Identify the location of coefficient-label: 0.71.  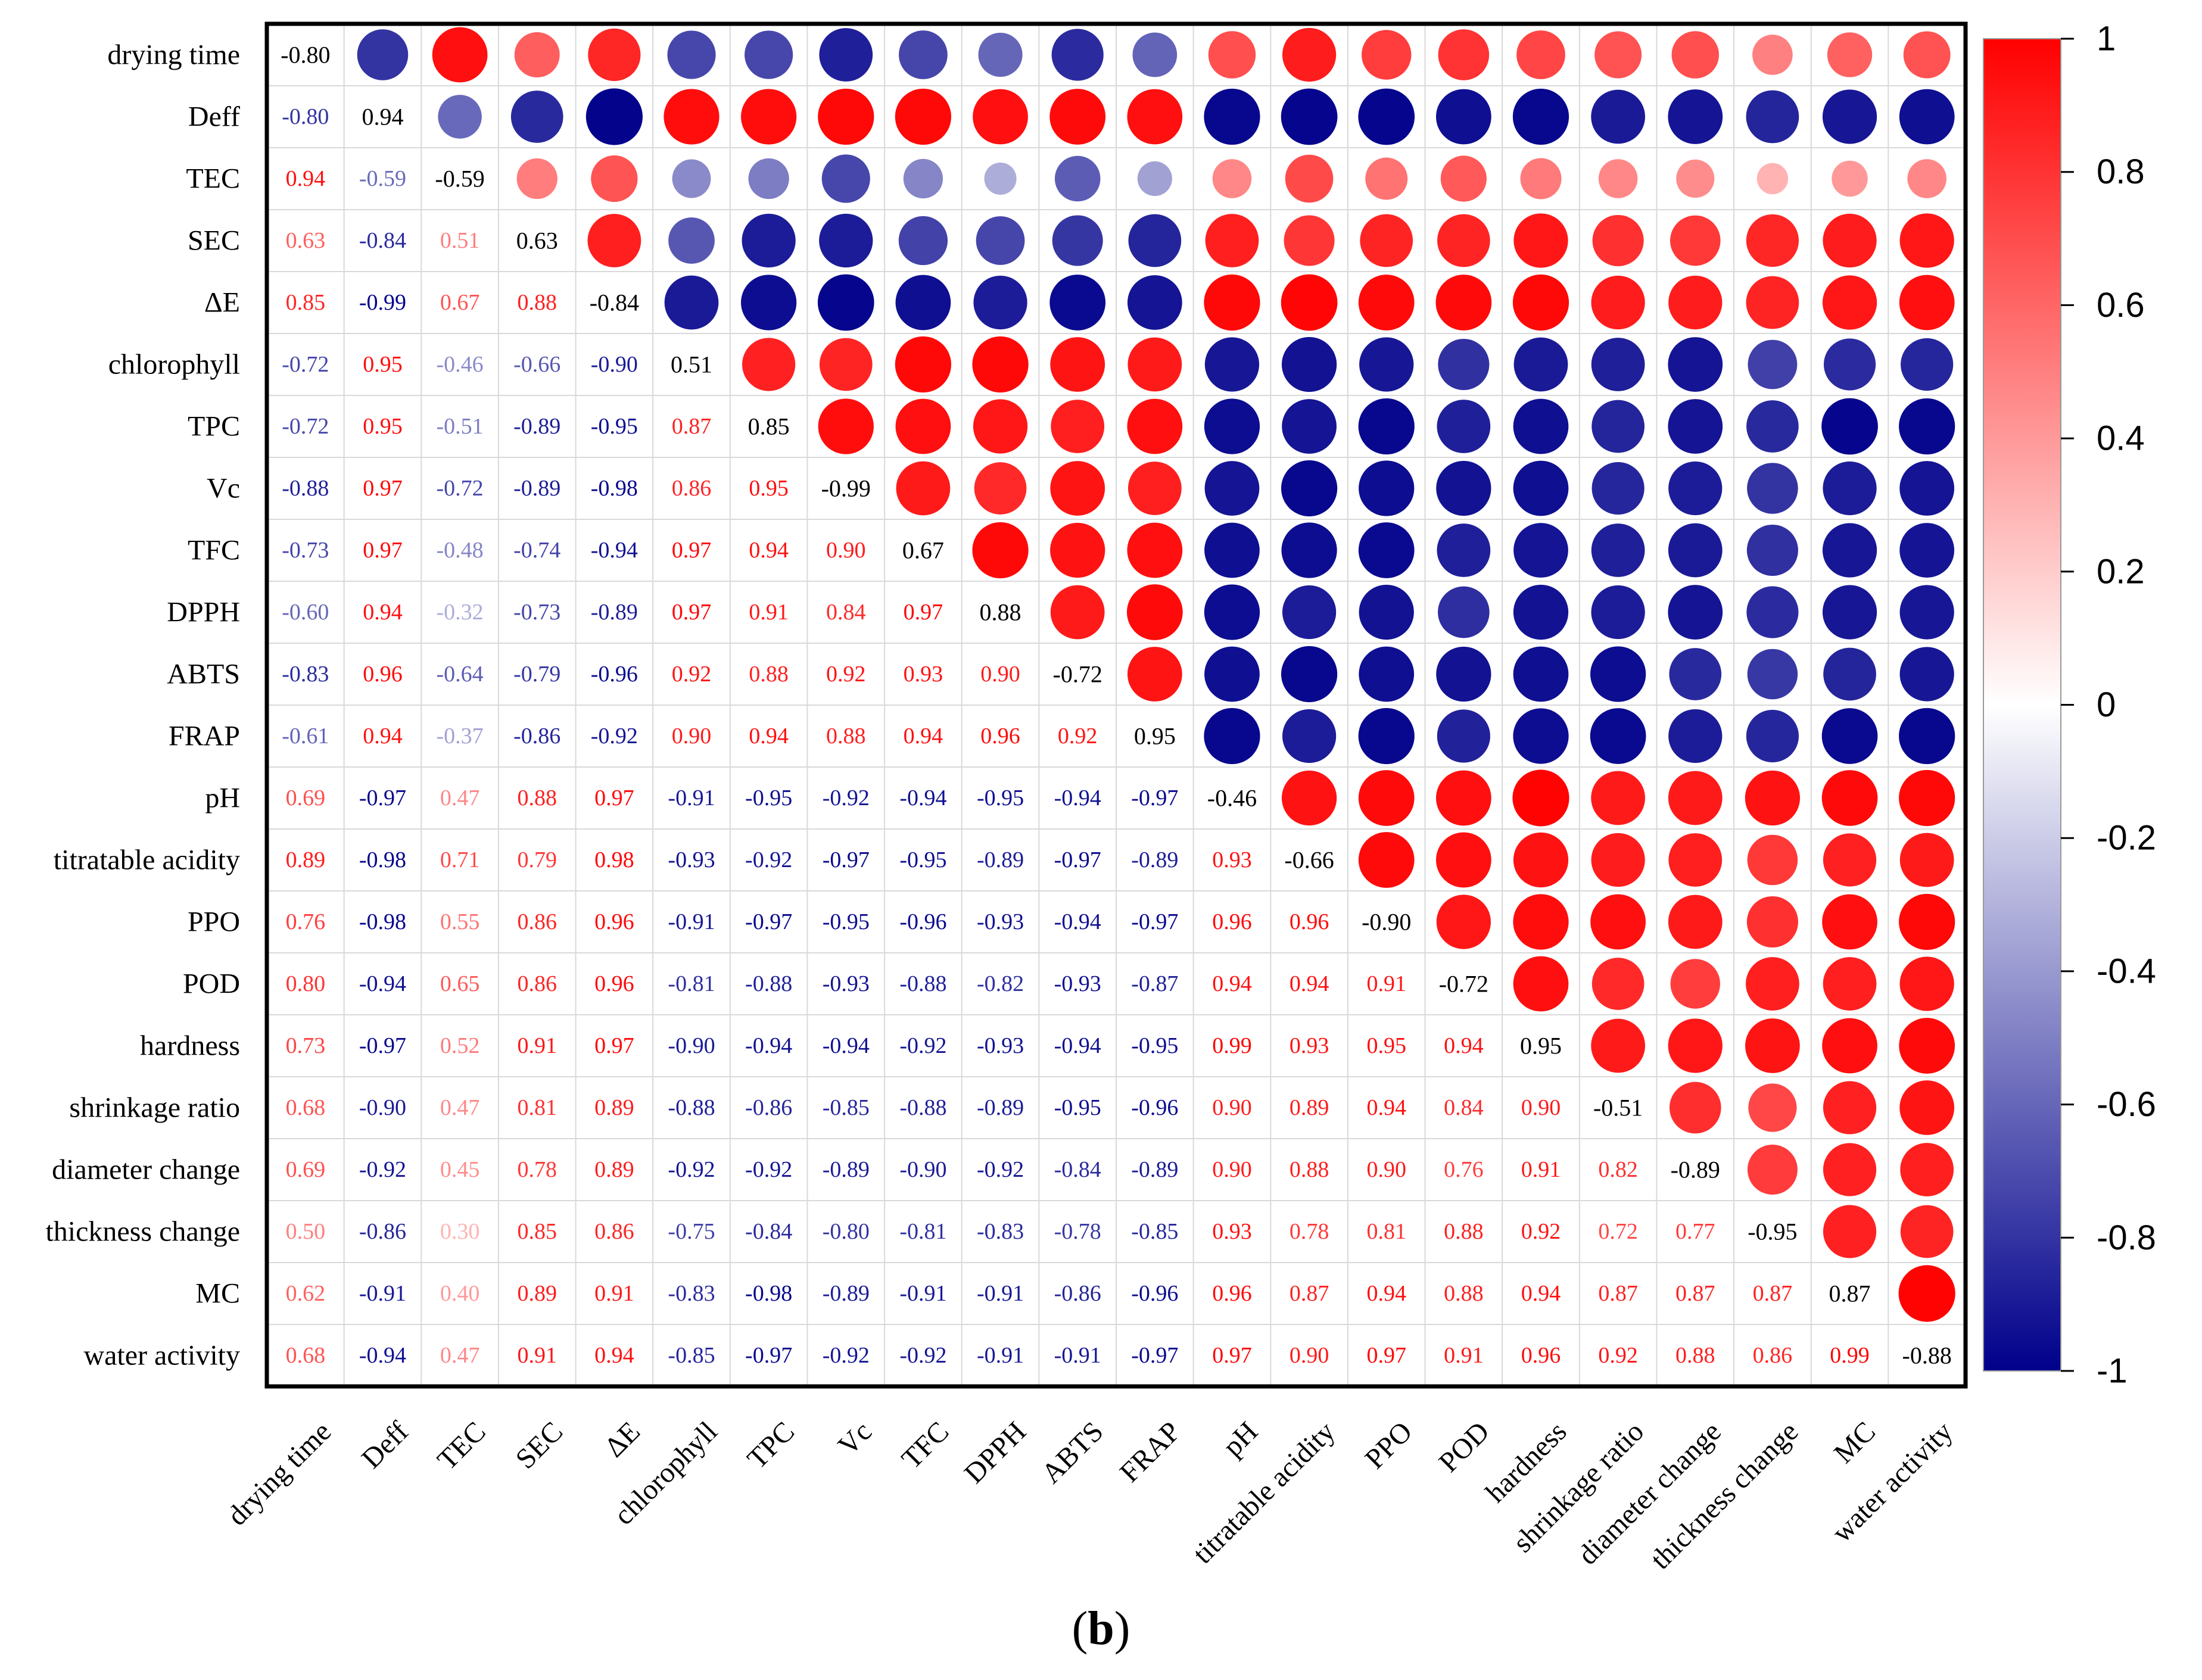
(460, 859).